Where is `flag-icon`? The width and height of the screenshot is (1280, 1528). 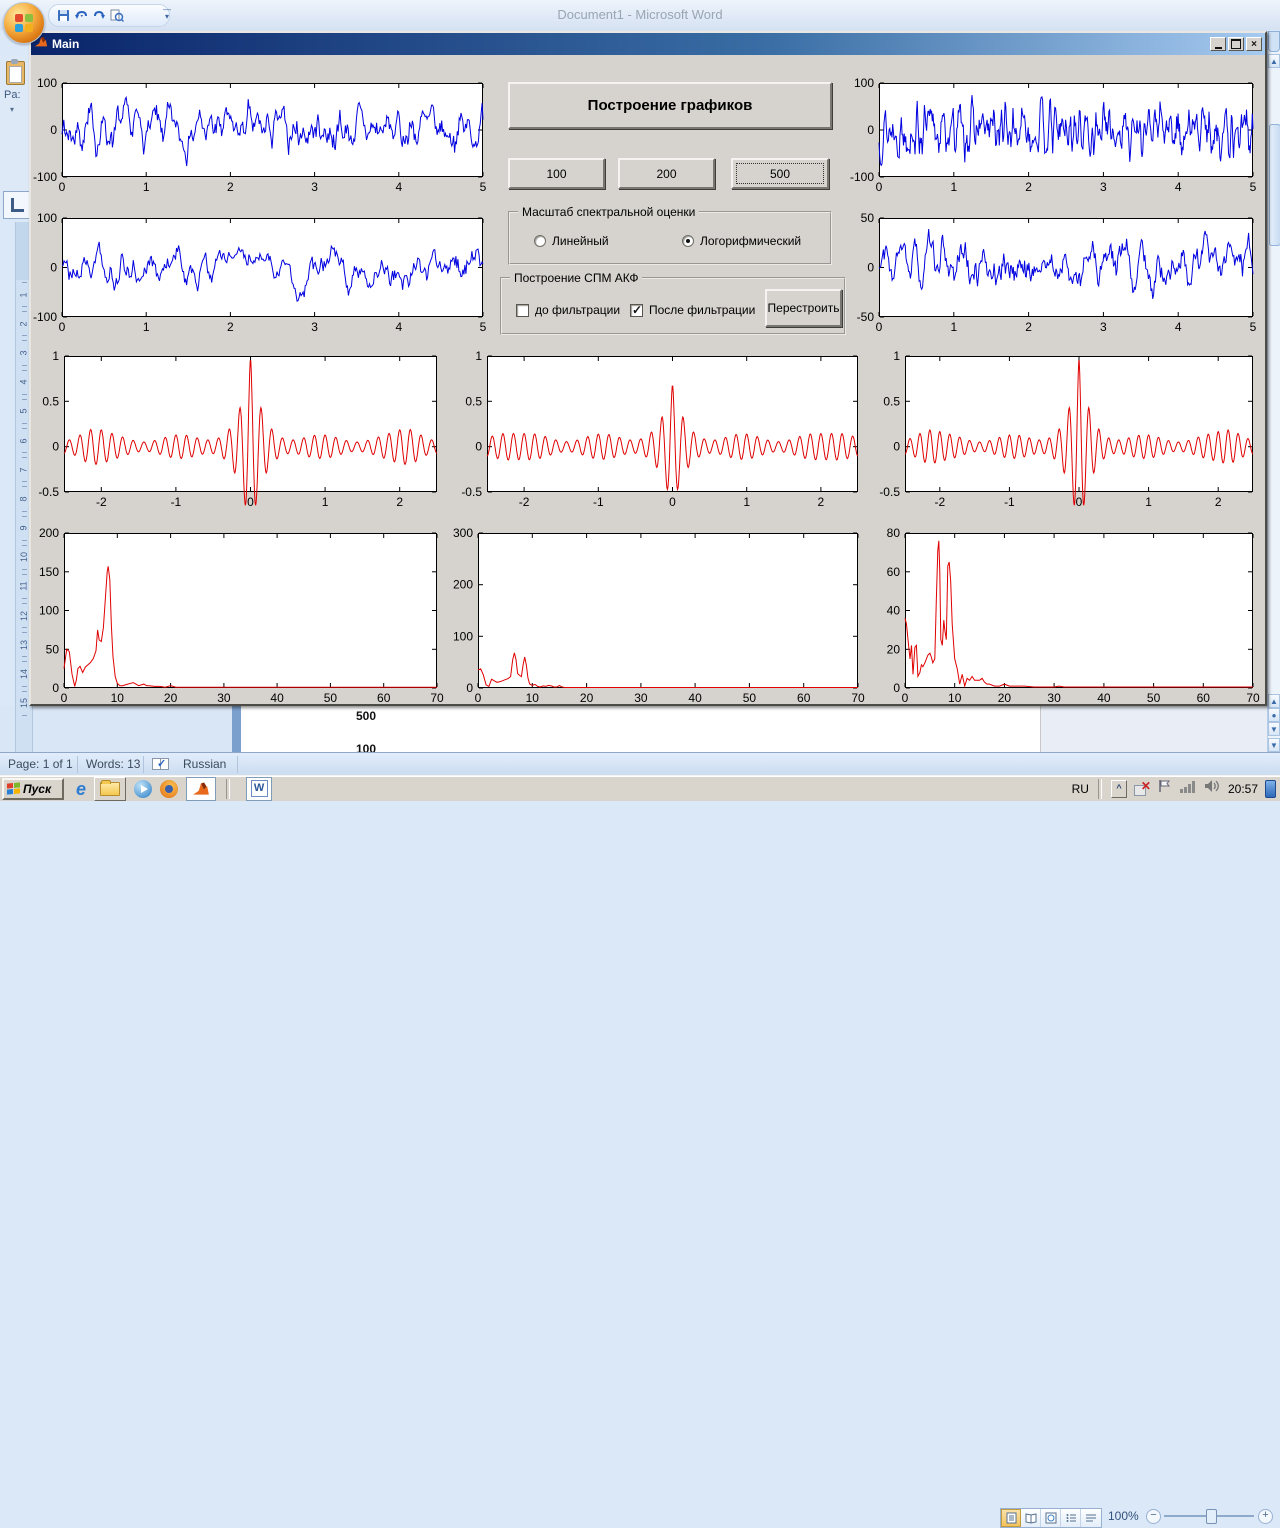 flag-icon is located at coordinates (1165, 788).